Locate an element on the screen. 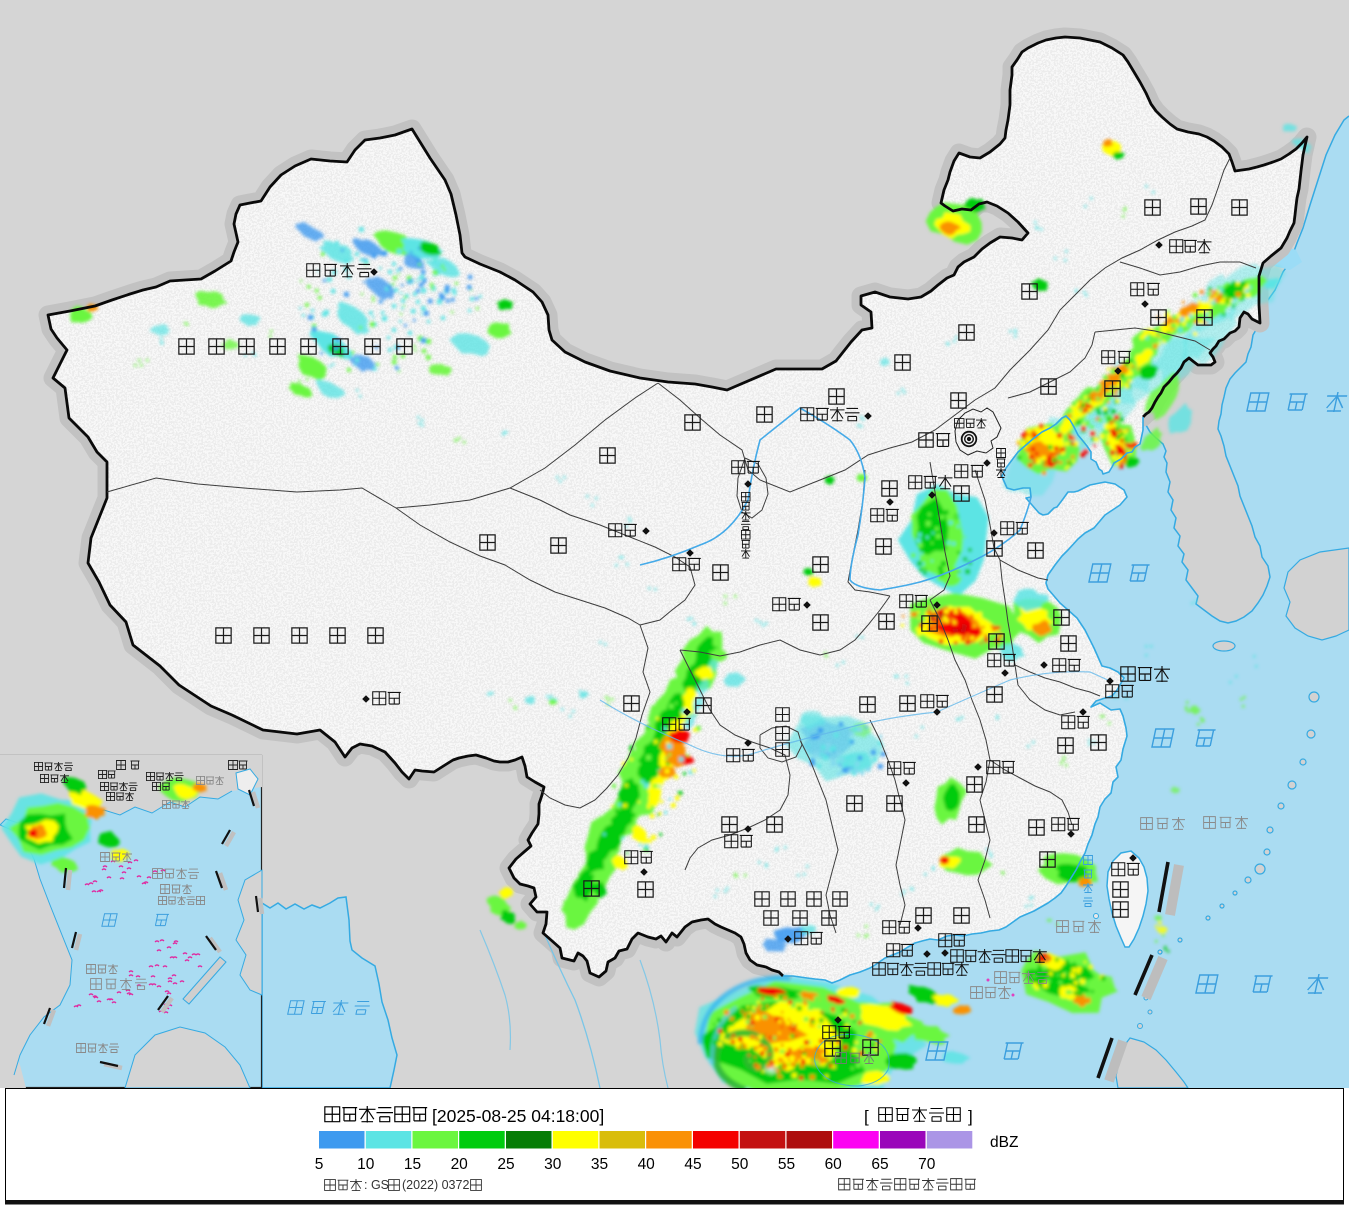  svg-text: 50 is located at coordinates (740, 1164).